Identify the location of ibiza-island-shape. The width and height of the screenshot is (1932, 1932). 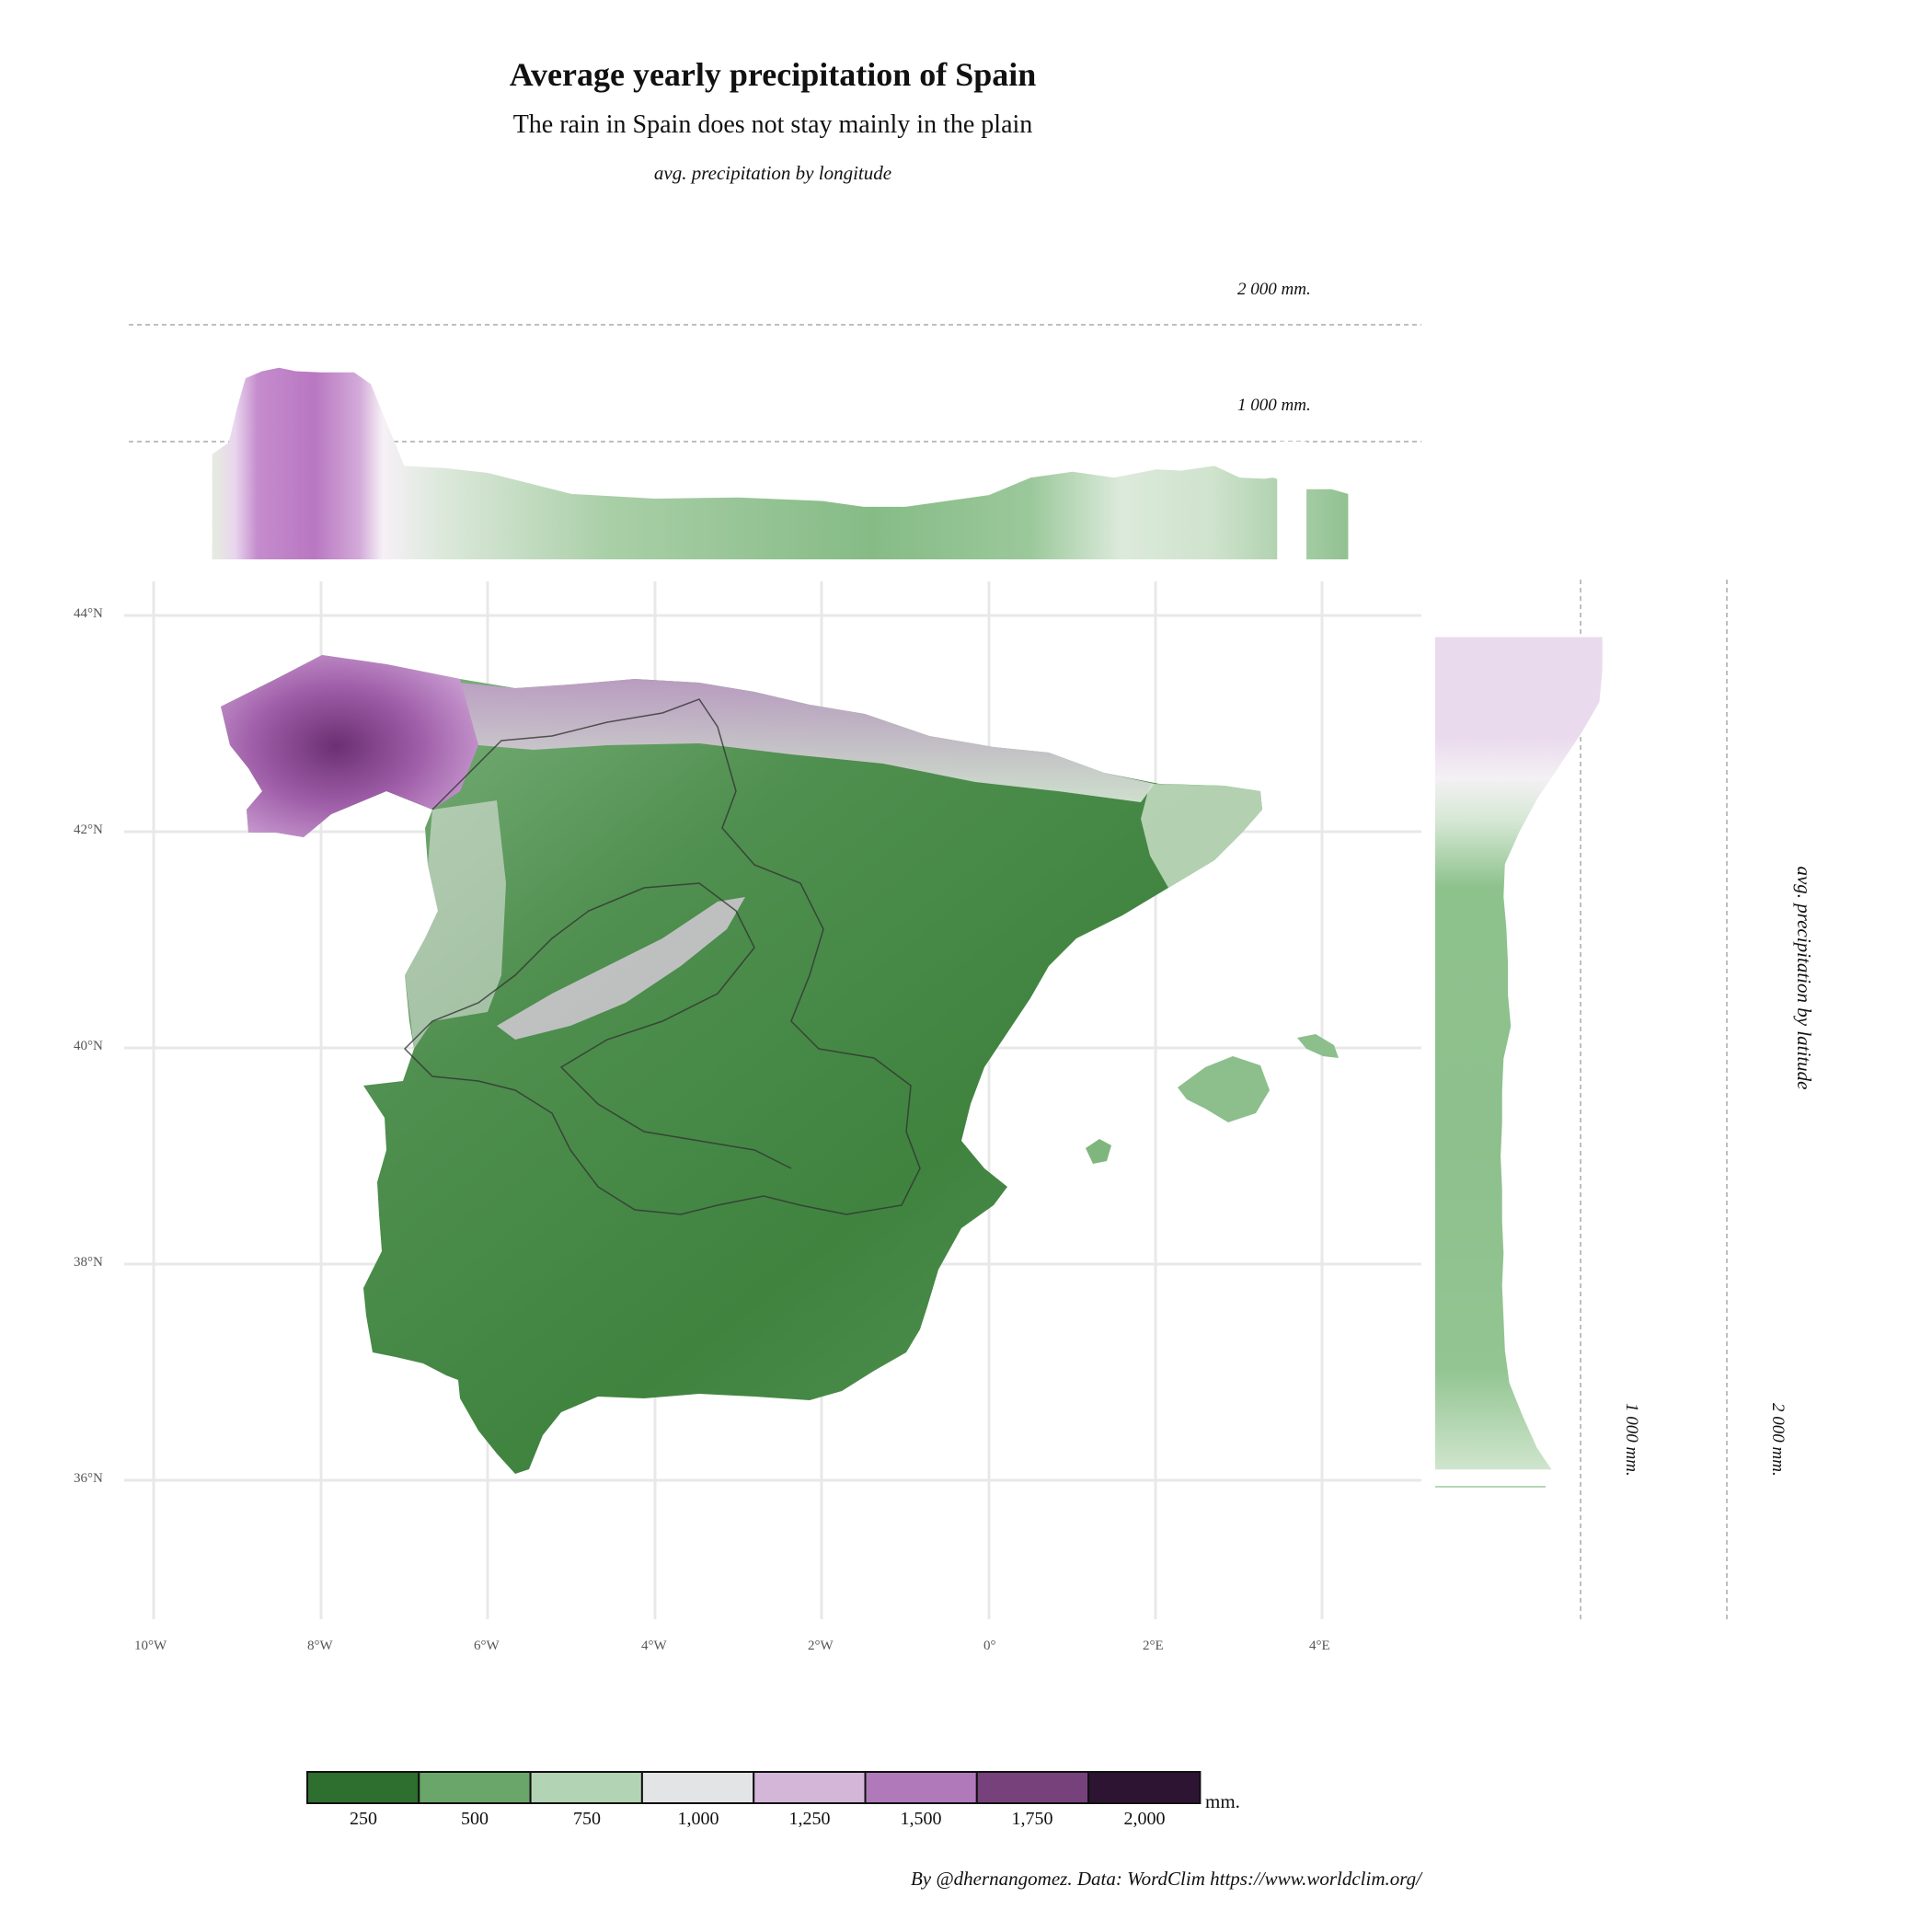
(1098, 1151).